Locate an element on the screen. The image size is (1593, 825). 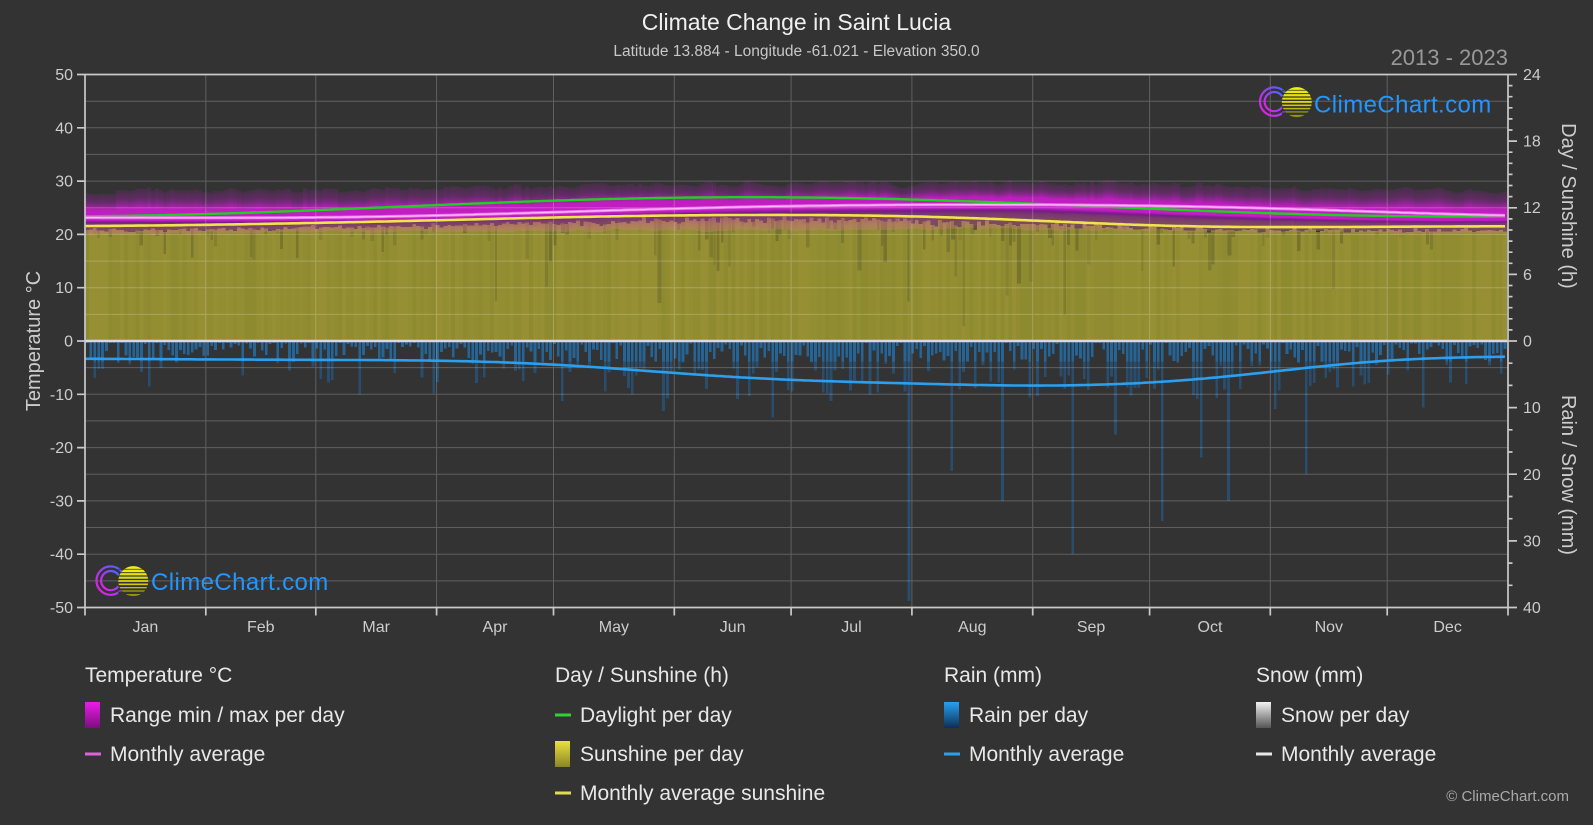
svg-text: Climate Change in Saint Lucia is located at coordinates (797, 22).